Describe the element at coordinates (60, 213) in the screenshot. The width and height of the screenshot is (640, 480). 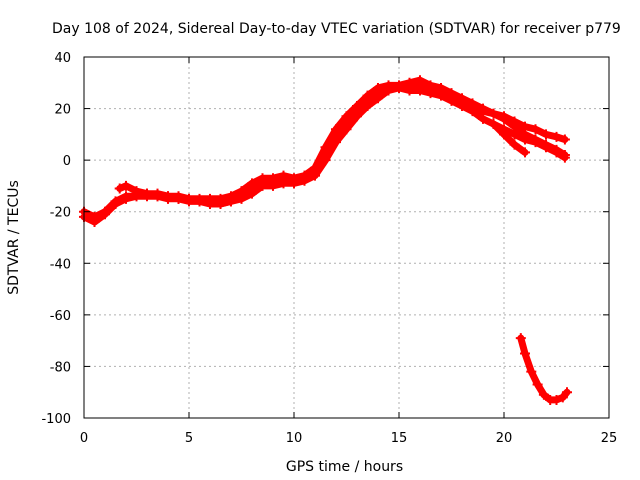
I see `y-tick-label: -20` at that location.